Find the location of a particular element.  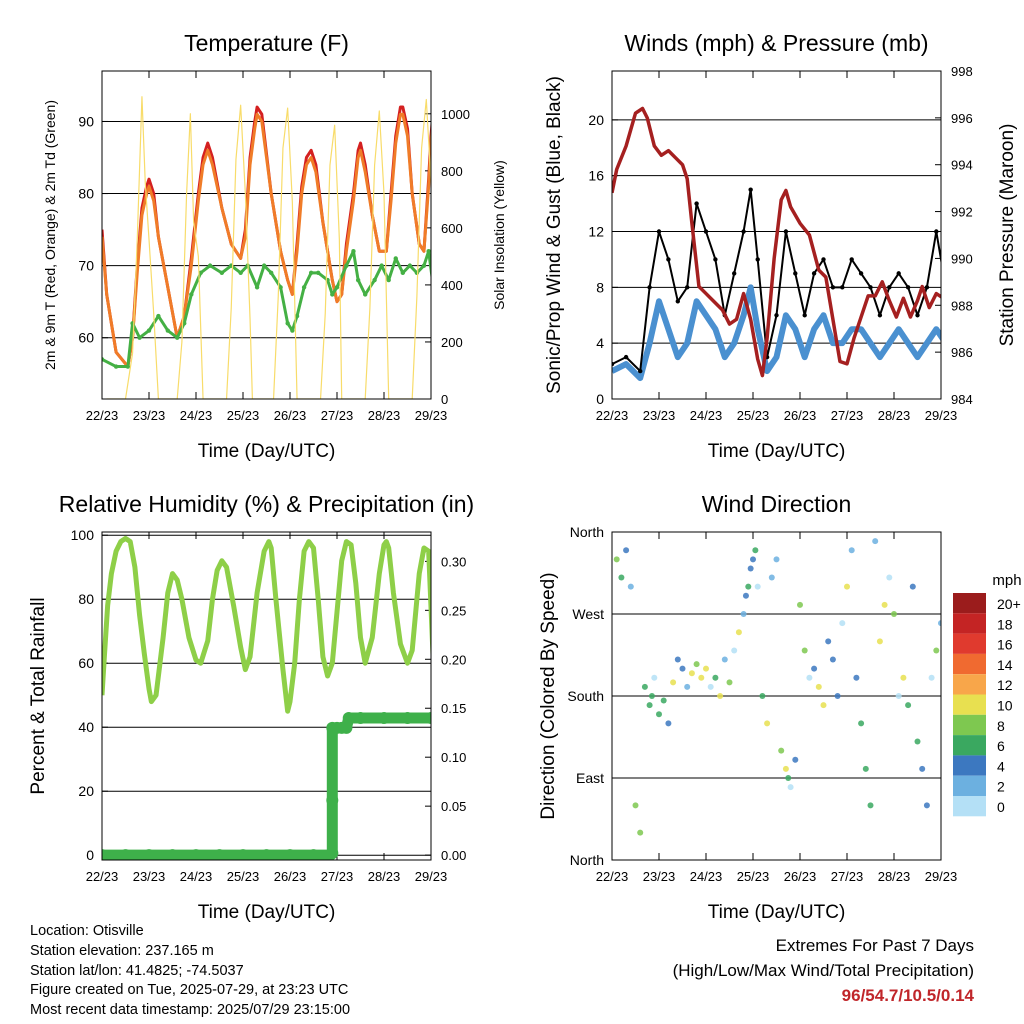

x-tick-label: 24/23 is located at coordinates (706, 876).